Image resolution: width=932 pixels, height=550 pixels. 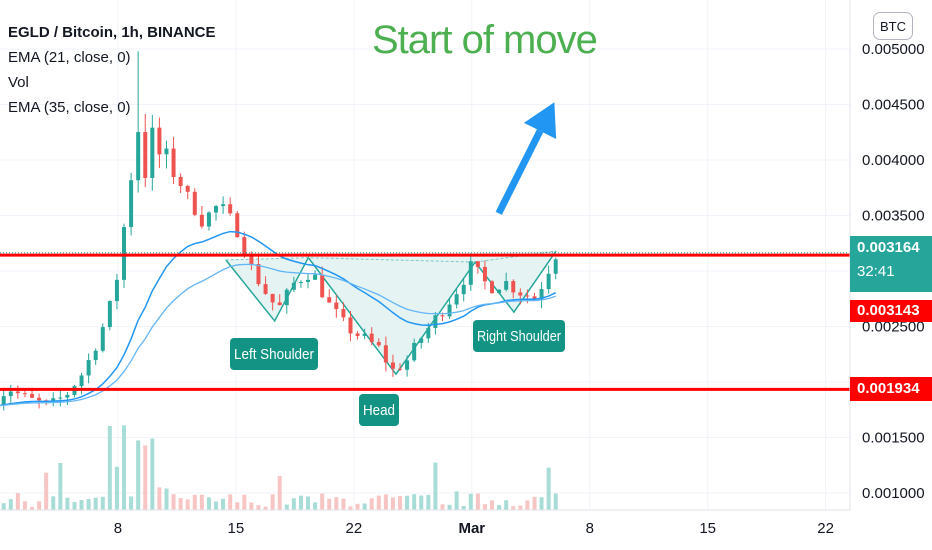 What do you see at coordinates (893, 49) in the screenshot?
I see `y-tick-label: 0.005000` at bounding box center [893, 49].